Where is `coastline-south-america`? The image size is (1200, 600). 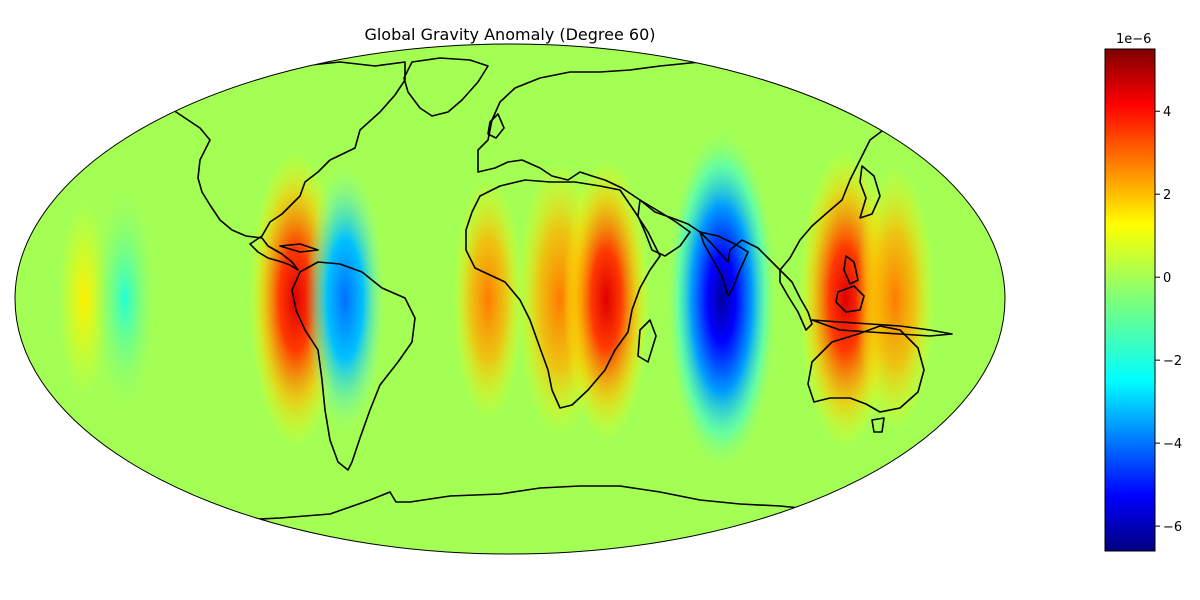
coastline-south-america is located at coordinates (353, 366).